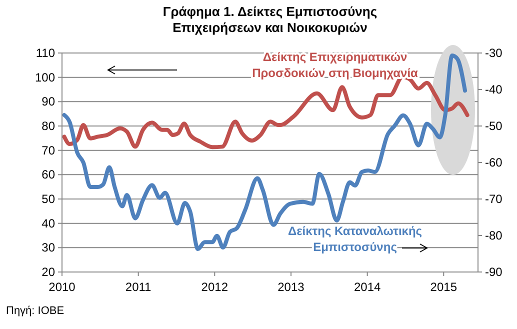 This screenshot has height=329, width=517. Describe the element at coordinates (46, 53) in the screenshot. I see `y-tick-label: 110` at that location.